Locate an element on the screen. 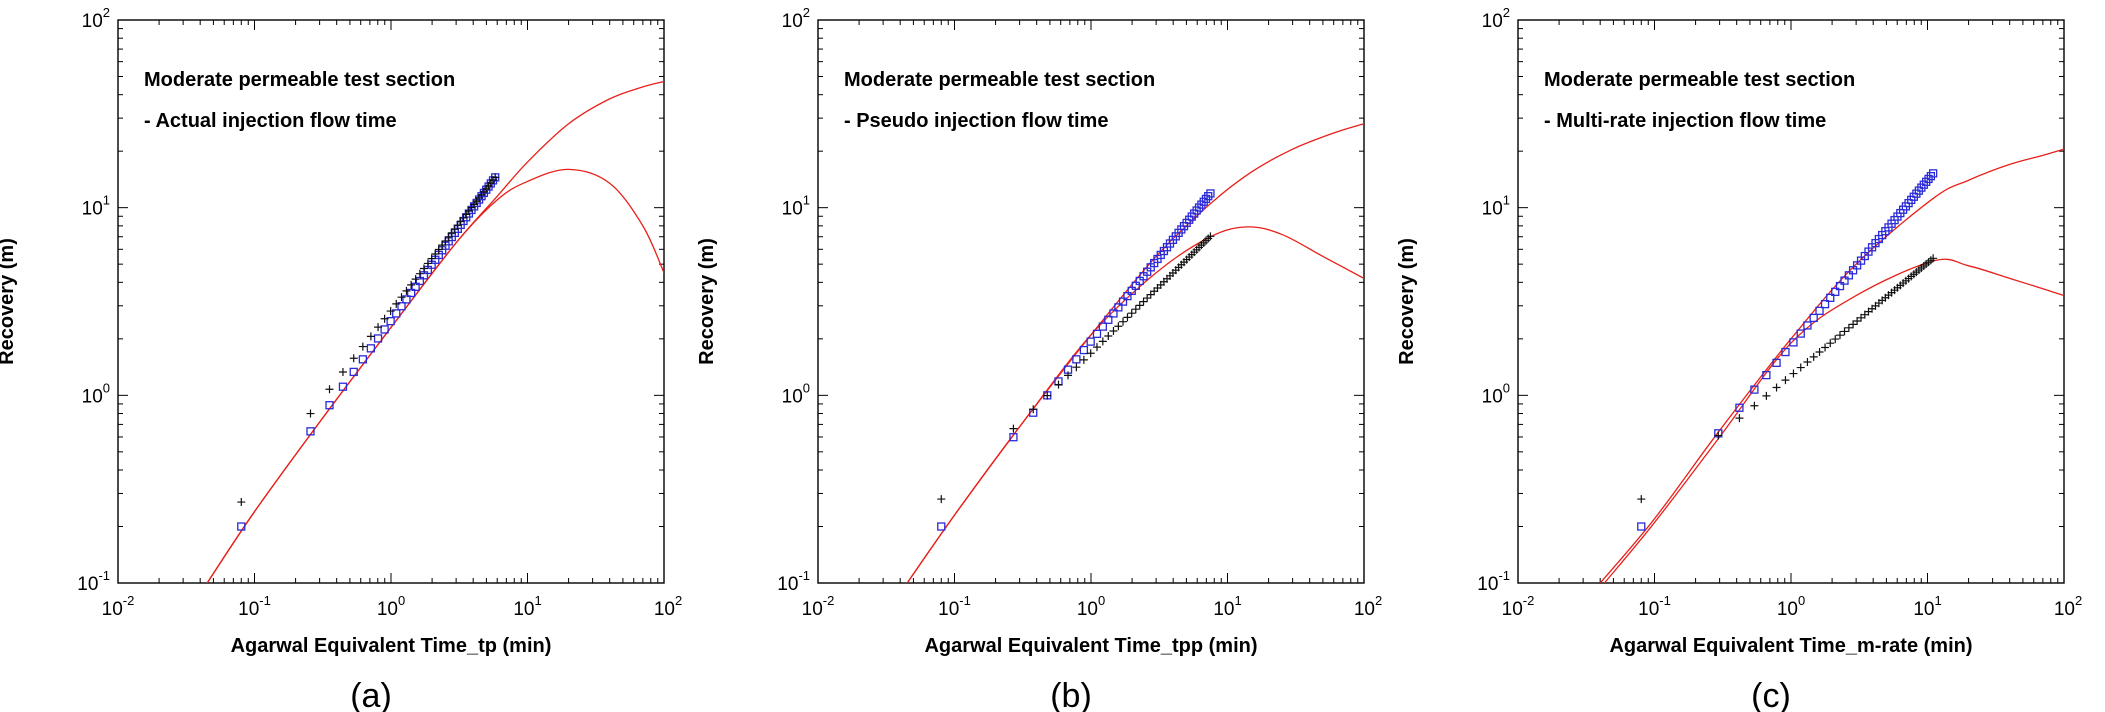  x-tick-label: 10⁻¹ is located at coordinates (954, 606).